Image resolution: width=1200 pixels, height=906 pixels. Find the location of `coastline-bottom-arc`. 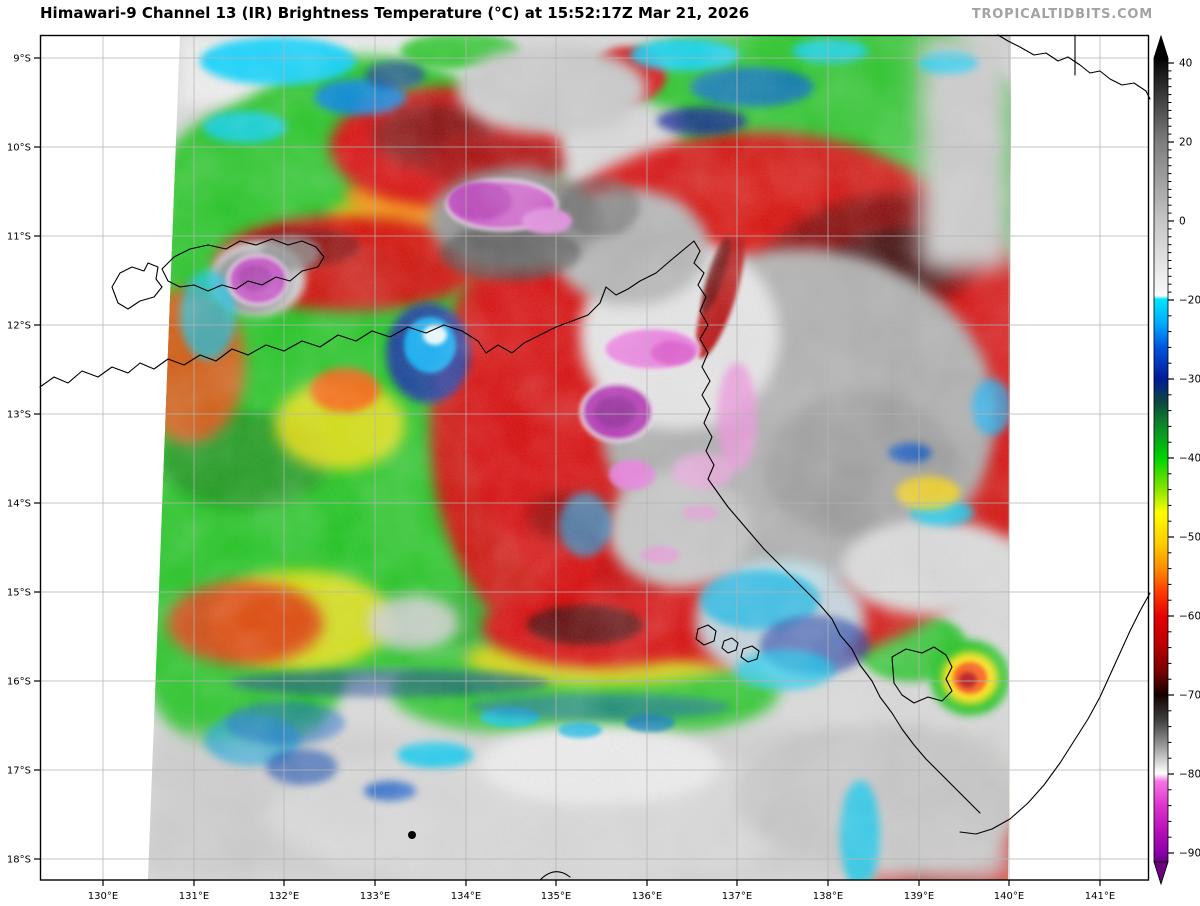

coastline-bottom-arc is located at coordinates (555, 876).